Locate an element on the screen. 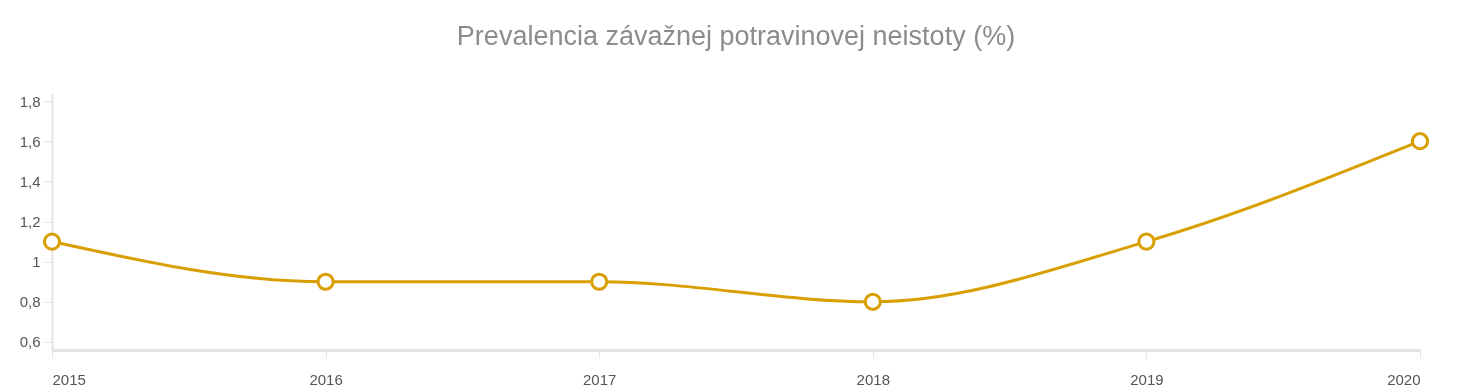  y-tick-label: 1,6 is located at coordinates (30, 141).